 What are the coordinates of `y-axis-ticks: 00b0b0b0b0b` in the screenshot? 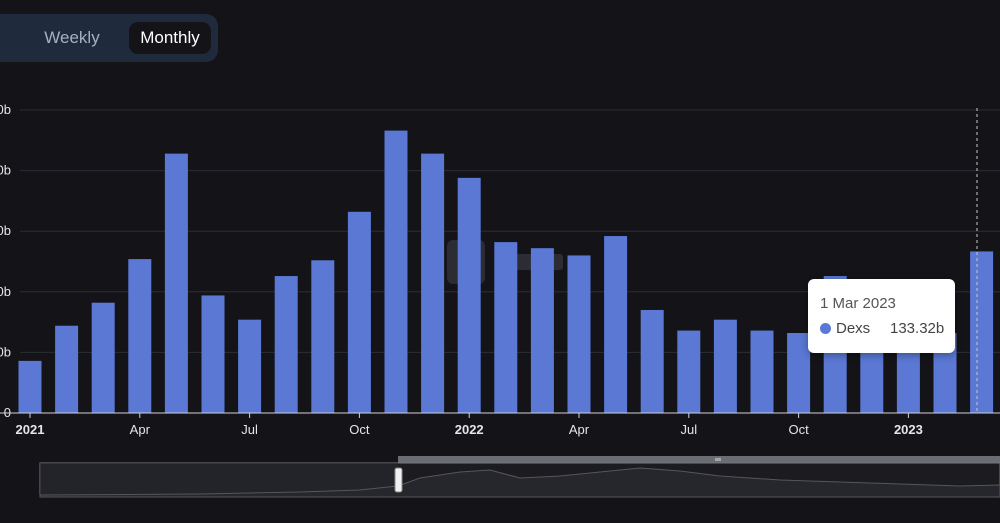 It's located at (5, 261).